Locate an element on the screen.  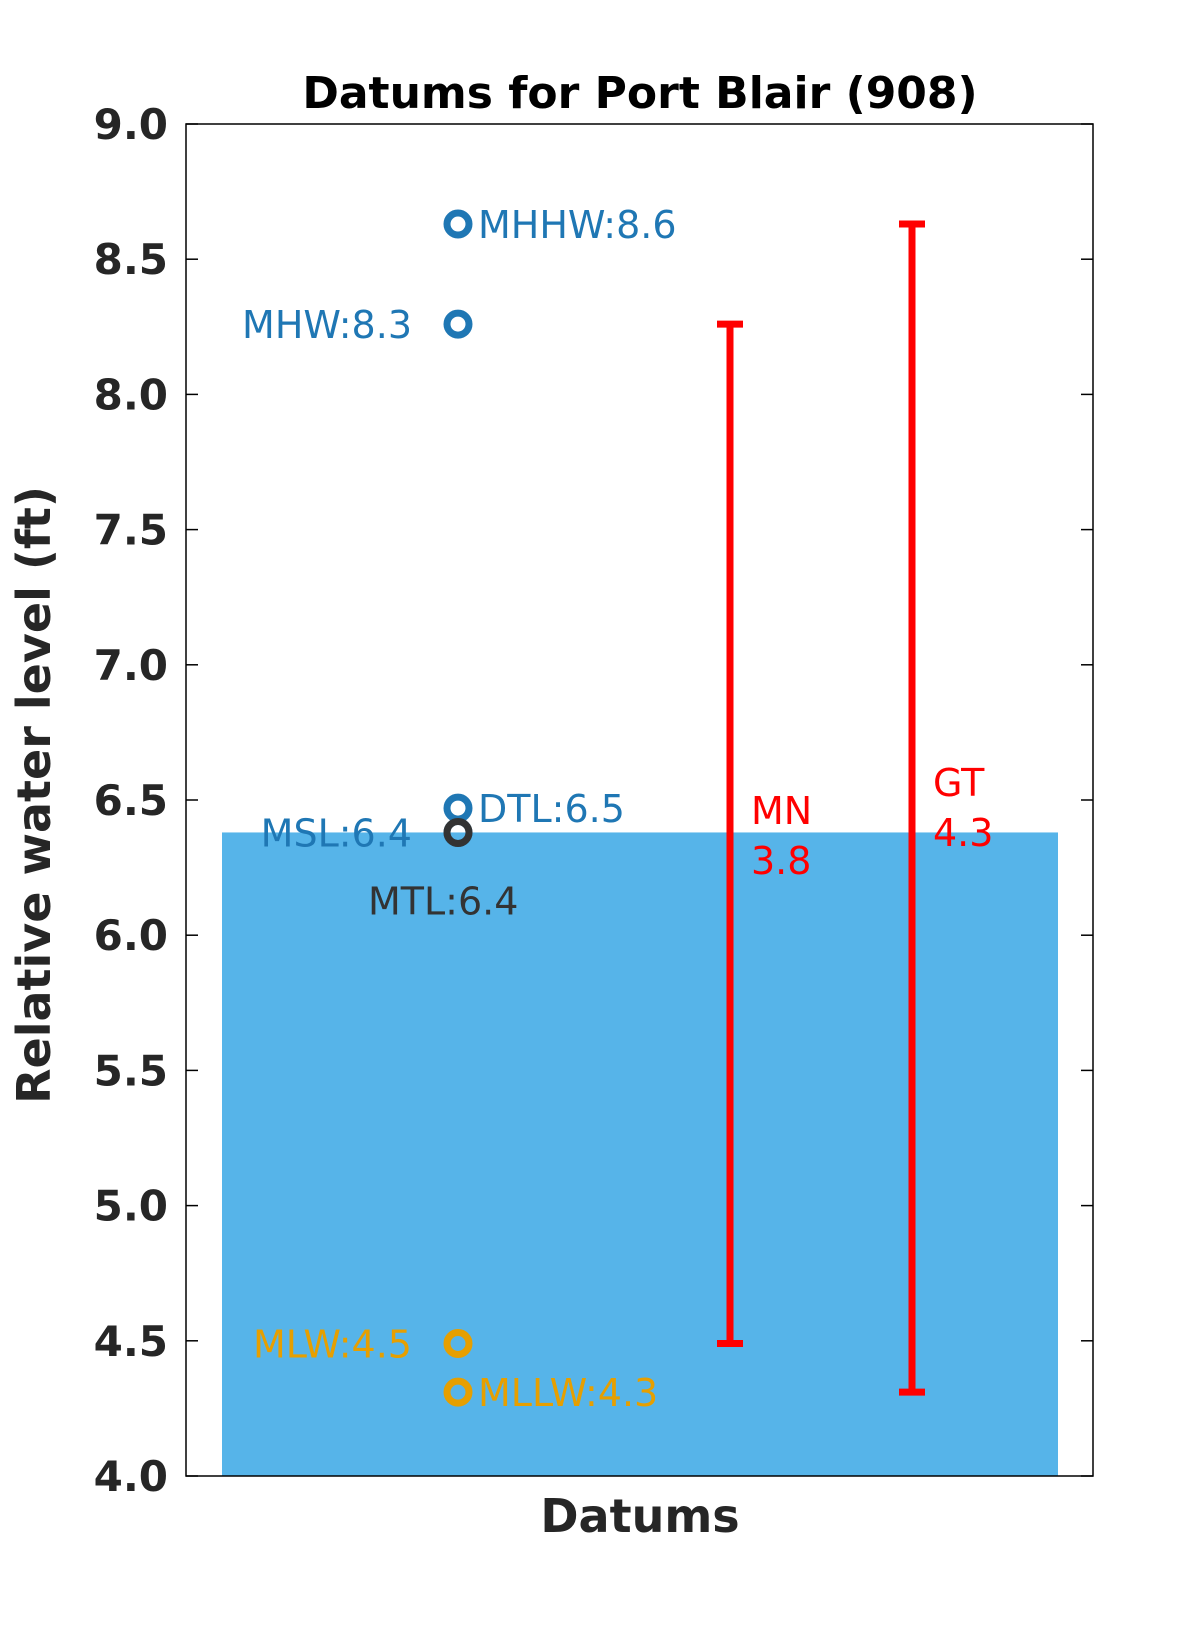
x-axis-label: Datums is located at coordinates (639, 1516).